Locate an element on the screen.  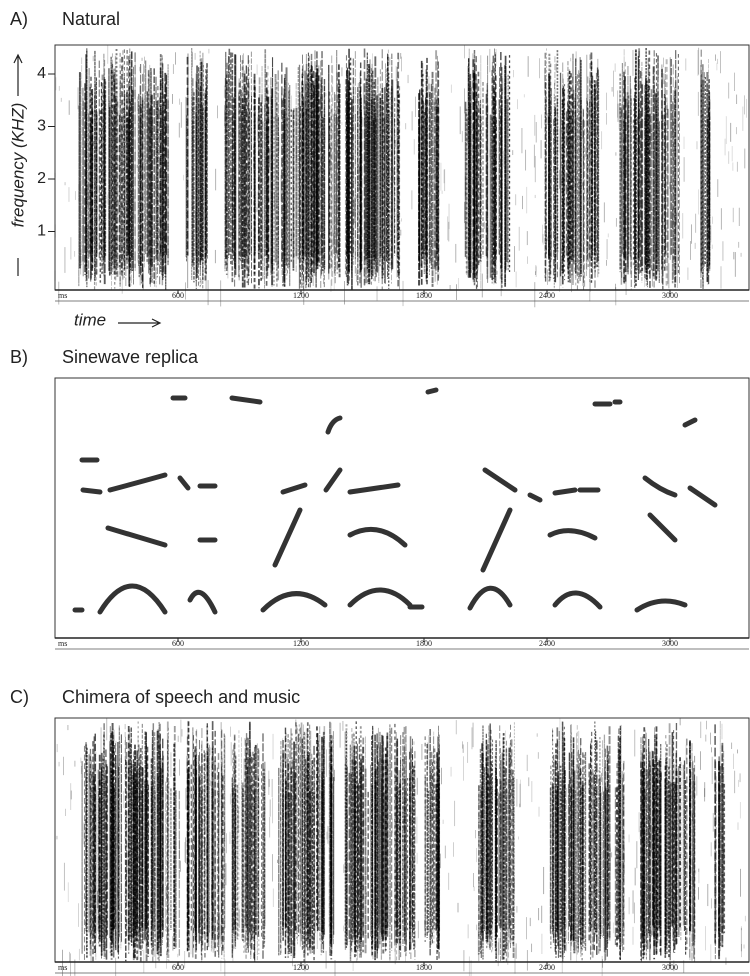
y-tick-label: 1 is located at coordinates (41, 231).